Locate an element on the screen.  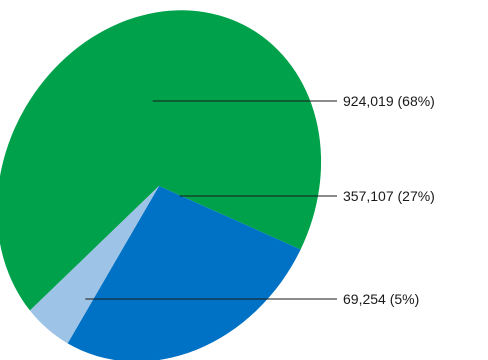
slice-label-0: 924,019 (68%) is located at coordinates (389, 101).